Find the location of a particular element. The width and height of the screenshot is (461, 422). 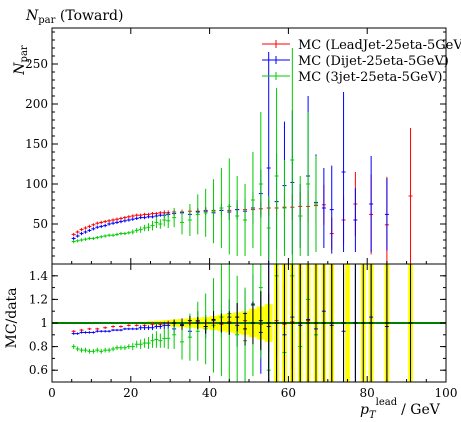

legend-entry: MC (LeadJet-25eta-5GeV) is located at coordinates (361, 45).